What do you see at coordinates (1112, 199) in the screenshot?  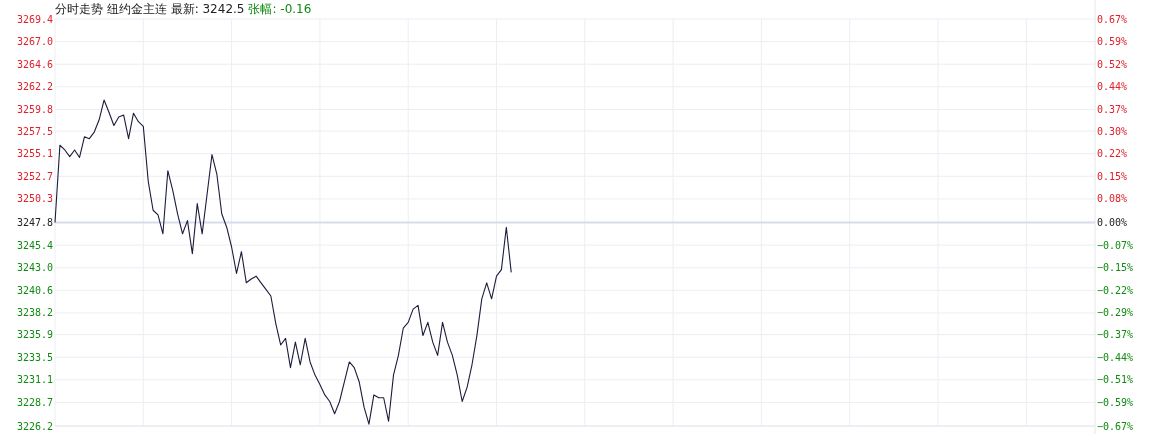 I see `y2-tick-label: 0.08%` at bounding box center [1112, 199].